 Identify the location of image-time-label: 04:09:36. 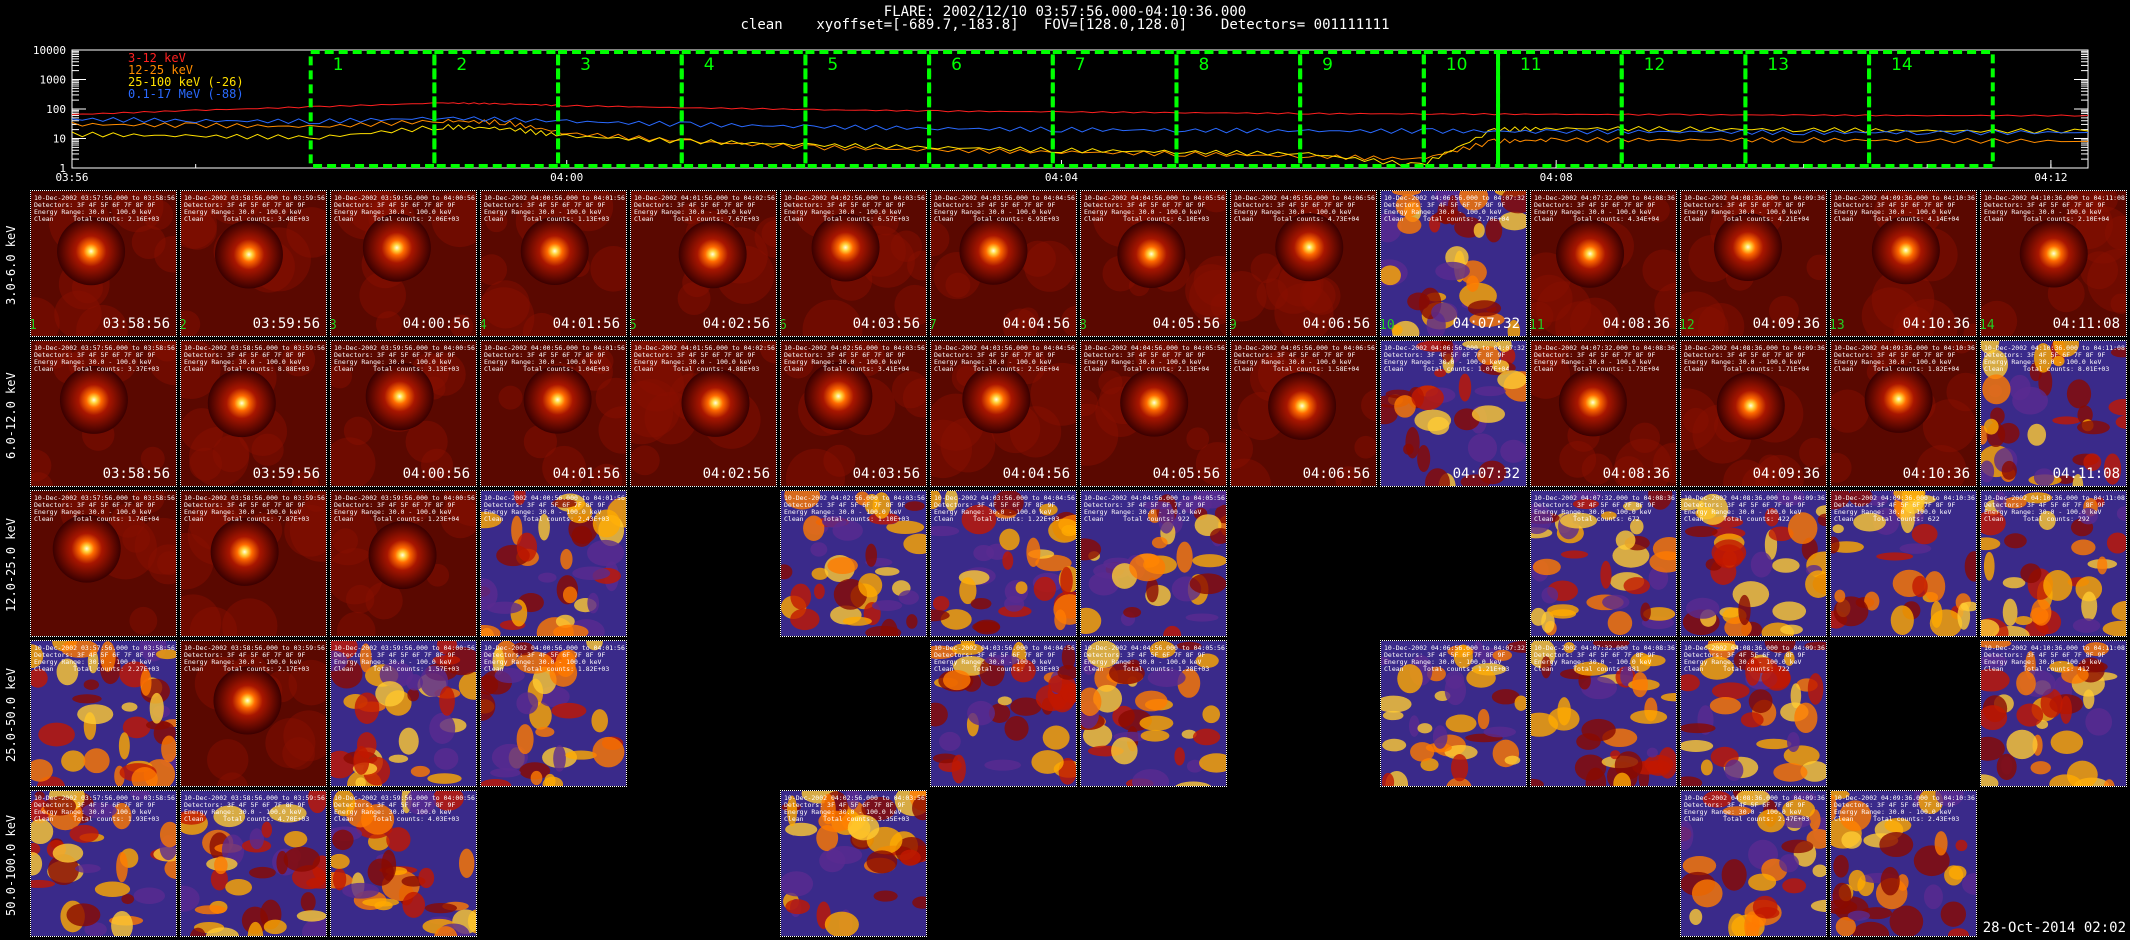
(1786, 474).